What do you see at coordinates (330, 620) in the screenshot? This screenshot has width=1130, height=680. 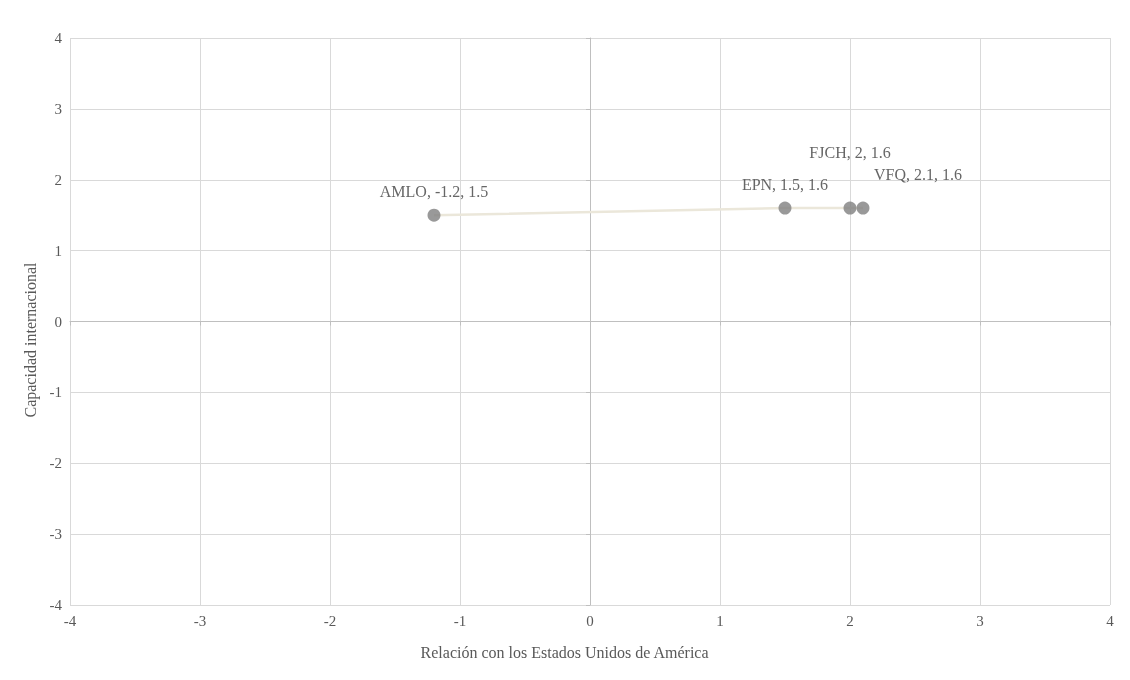 I see `x-tick-label: -2` at bounding box center [330, 620].